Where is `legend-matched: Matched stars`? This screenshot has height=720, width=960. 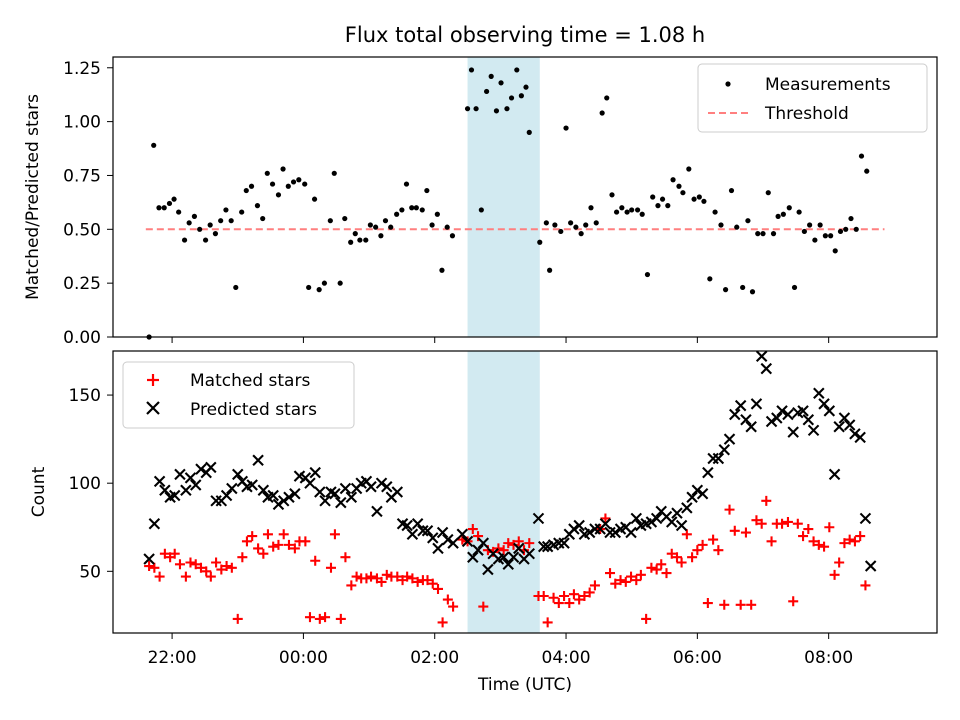 legend-matched: Matched stars is located at coordinates (250, 381).